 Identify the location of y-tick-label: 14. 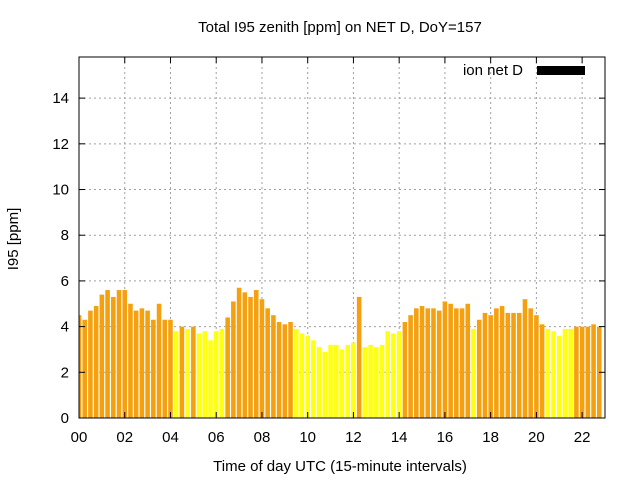
(60, 98).